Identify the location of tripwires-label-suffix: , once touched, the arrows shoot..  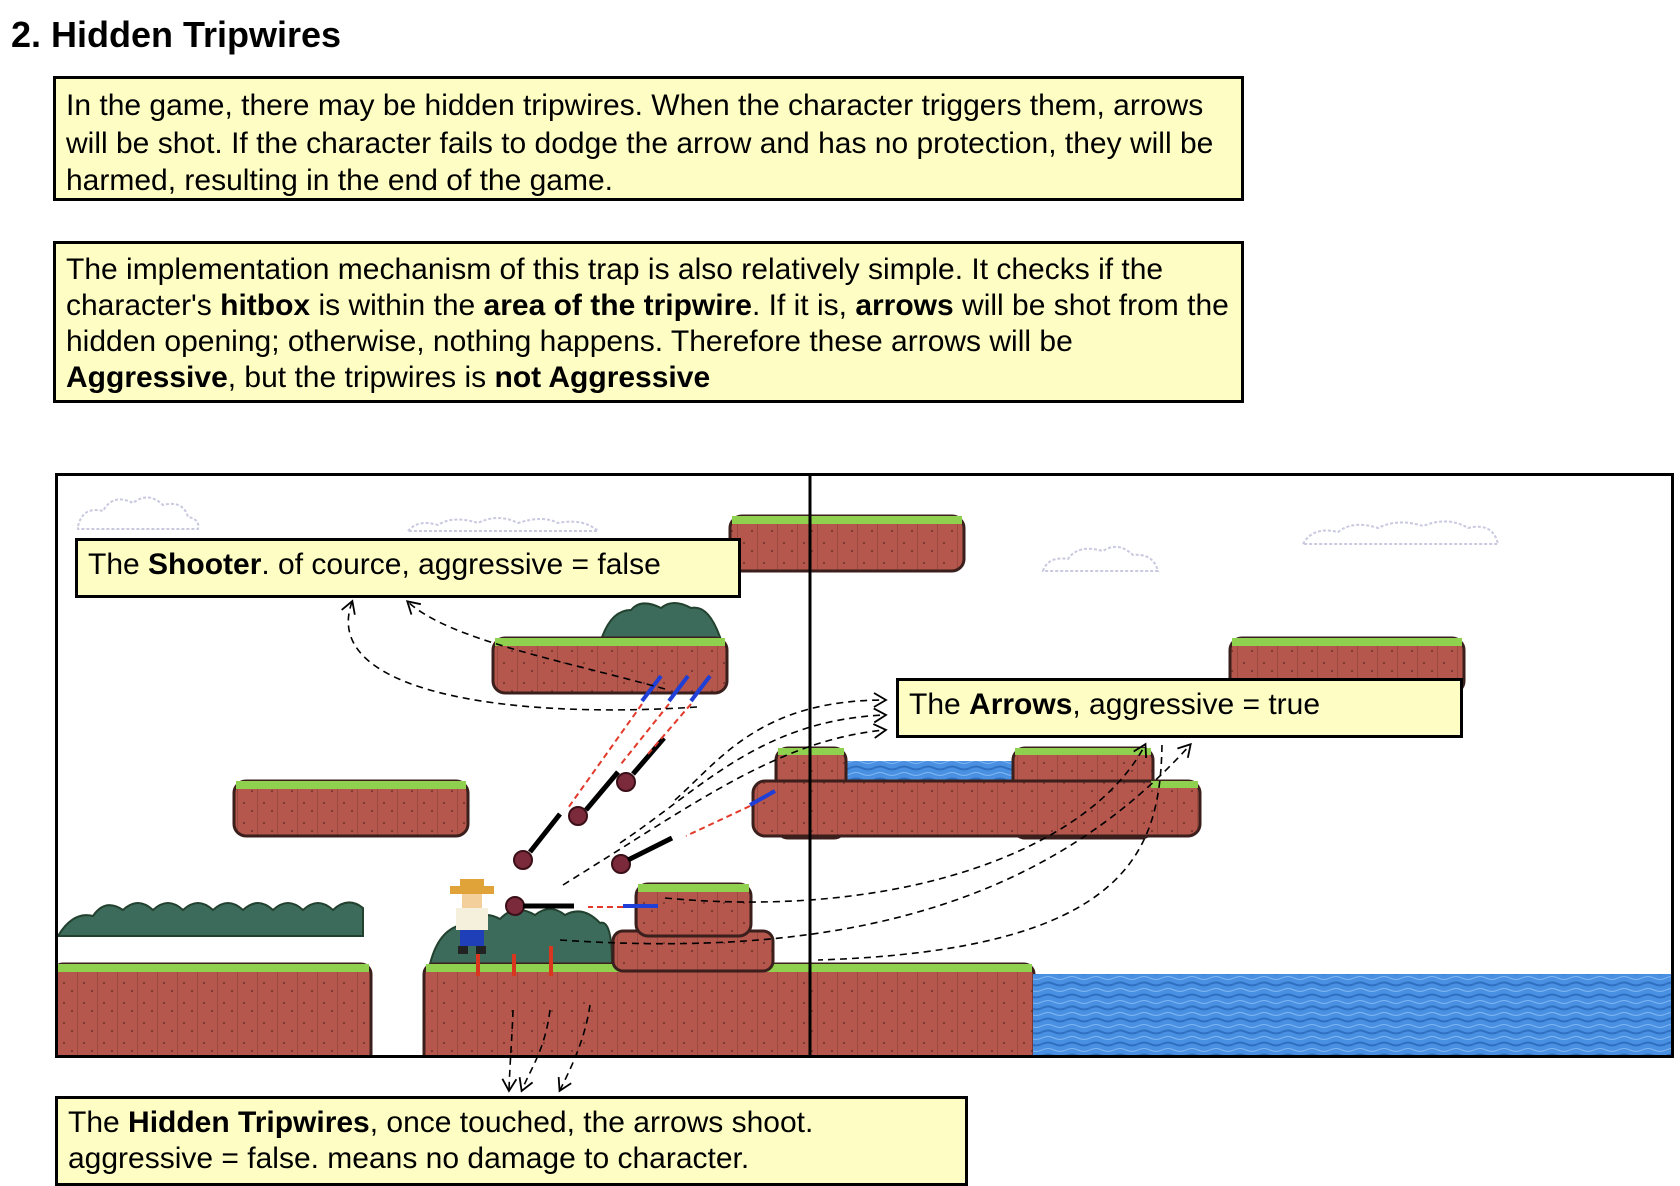
(591, 1122).